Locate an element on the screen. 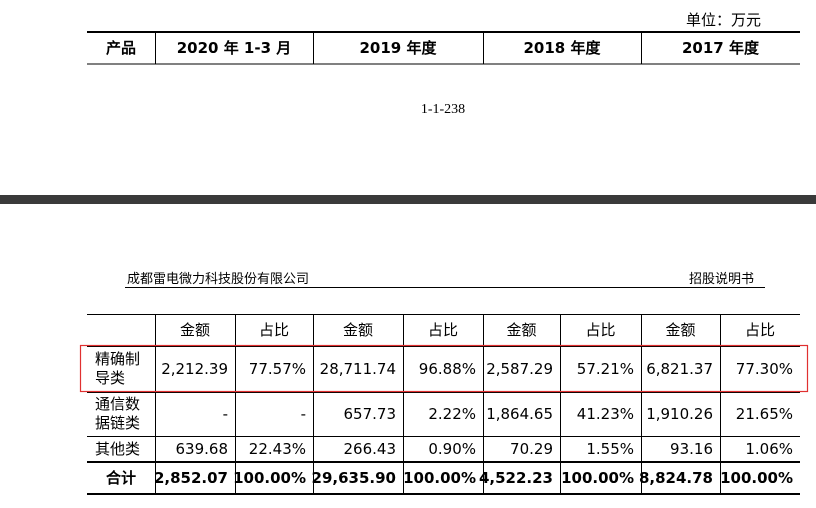  row-label: 合计 is located at coordinates (120, 477).